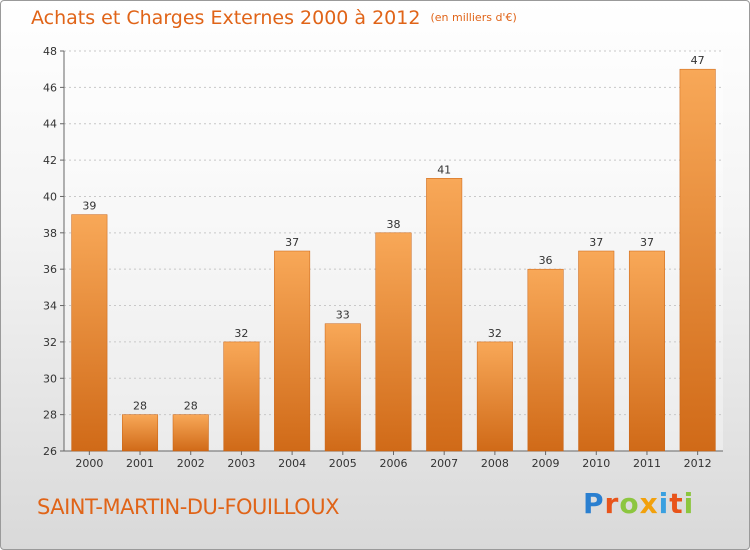  What do you see at coordinates (50, 306) in the screenshot?
I see `y-tick-label: 34` at bounding box center [50, 306].